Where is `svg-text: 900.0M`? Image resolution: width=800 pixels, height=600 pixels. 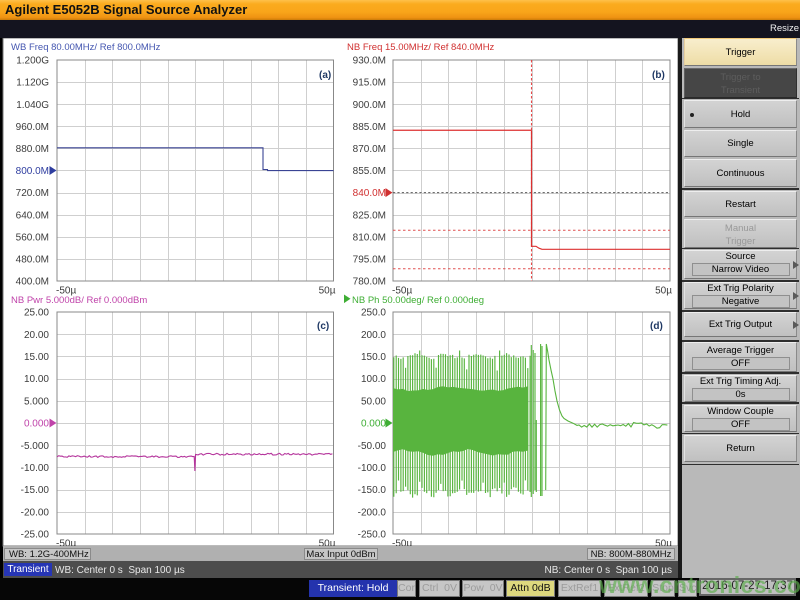 svg-text: 900.0M is located at coordinates (369, 105).